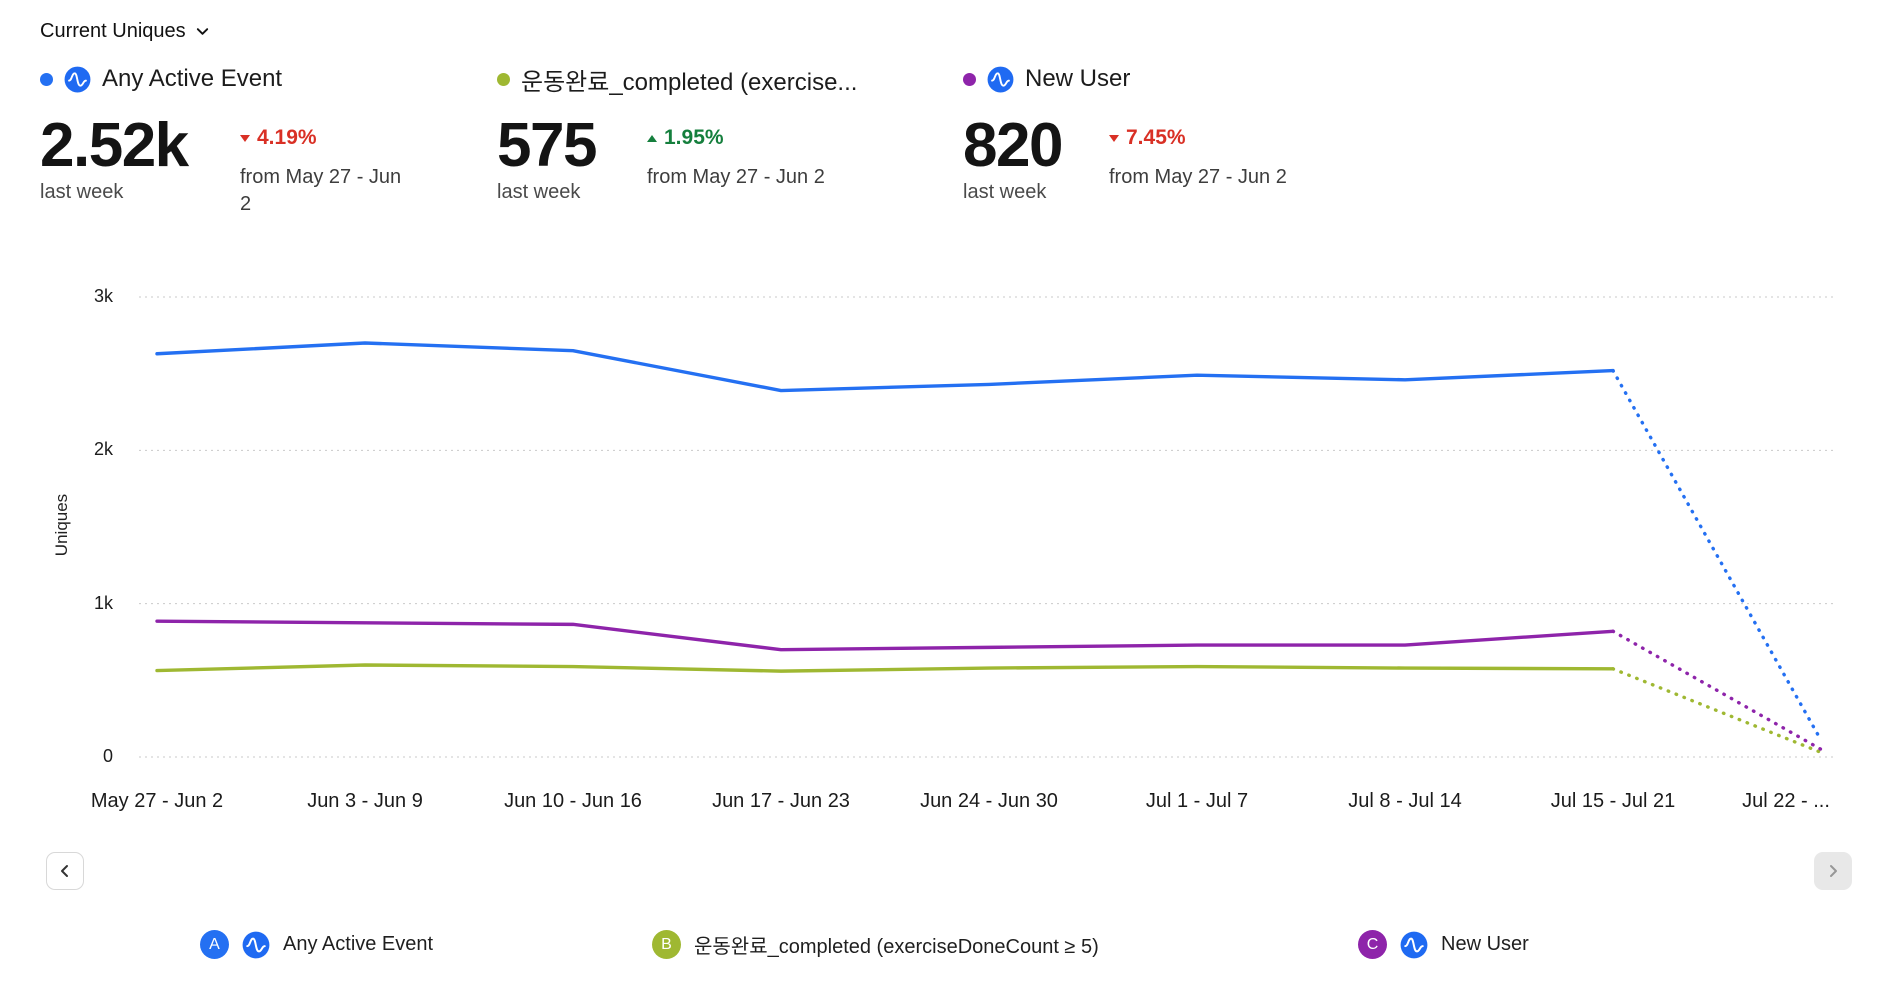  I want to click on series-name: New User, so click(1078, 78).